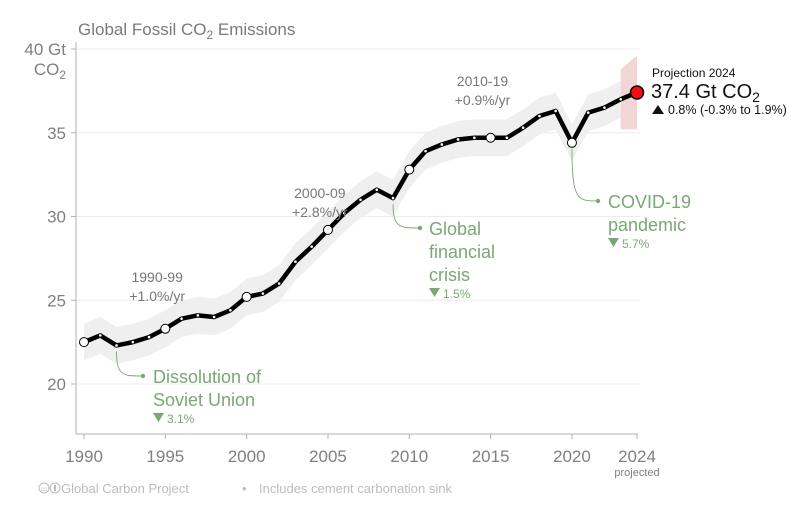 This screenshot has height=506, width=807. What do you see at coordinates (186, 31) in the screenshot?
I see `chart-title: Global Fossil CO2 Emissions` at bounding box center [186, 31].